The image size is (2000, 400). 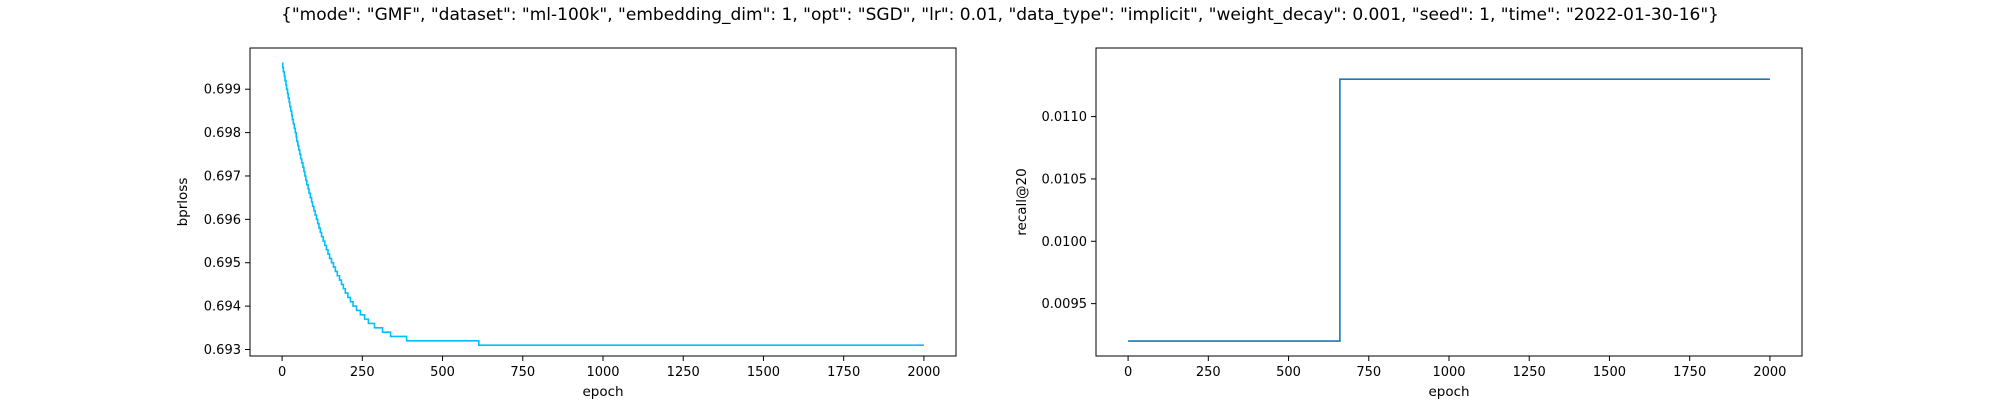 I want to click on y-axis-label: bprloss, so click(x=183, y=202).